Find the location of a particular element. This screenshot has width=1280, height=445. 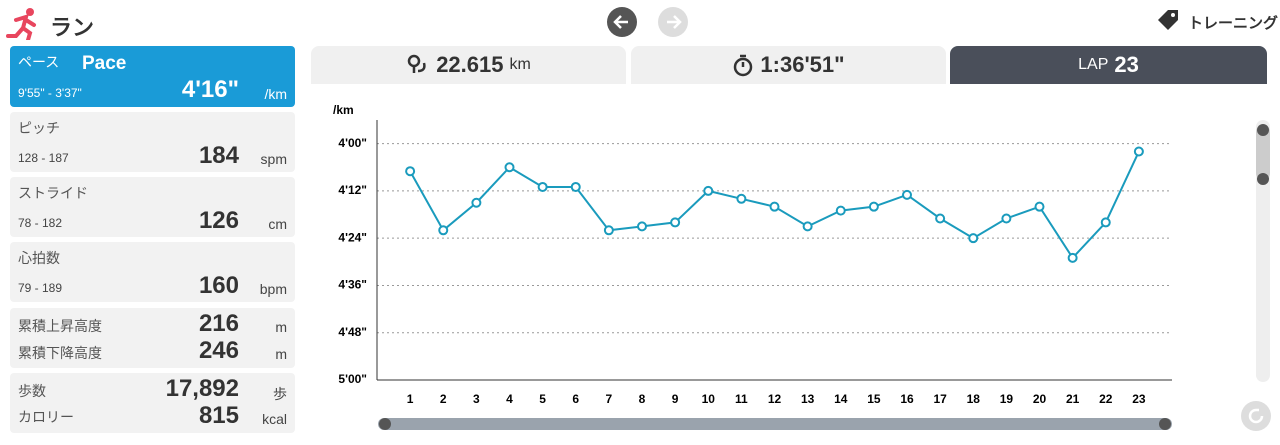

distance-tab: 22.615 km is located at coordinates (468, 65).